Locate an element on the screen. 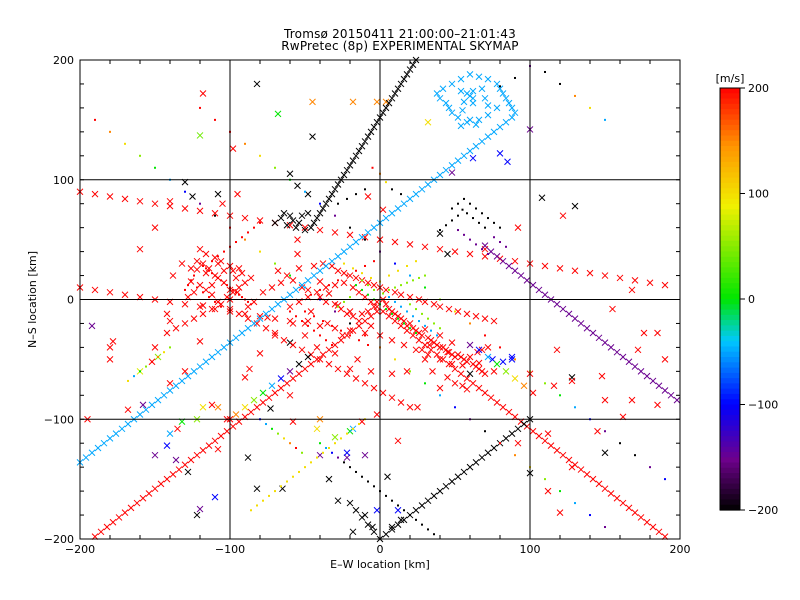  chart-subtitle: RwPretec (8p) EXPERIMENTAL SKYMAP is located at coordinates (400, 46).